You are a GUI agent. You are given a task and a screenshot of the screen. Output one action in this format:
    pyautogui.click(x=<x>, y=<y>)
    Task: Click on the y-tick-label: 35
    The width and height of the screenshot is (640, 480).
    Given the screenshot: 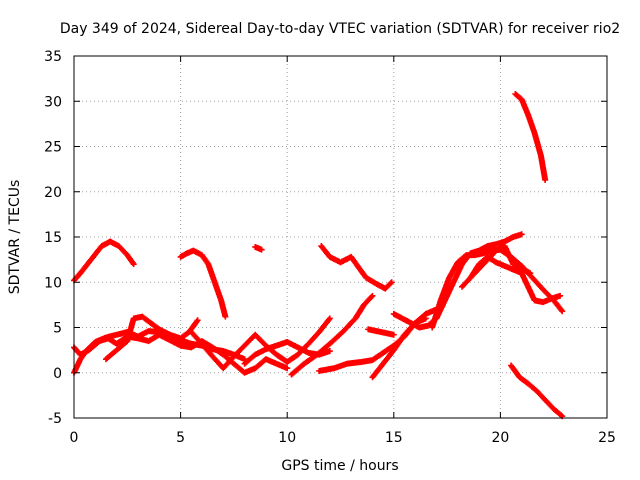 What is the action you would take?
    pyautogui.click(x=53, y=57)
    